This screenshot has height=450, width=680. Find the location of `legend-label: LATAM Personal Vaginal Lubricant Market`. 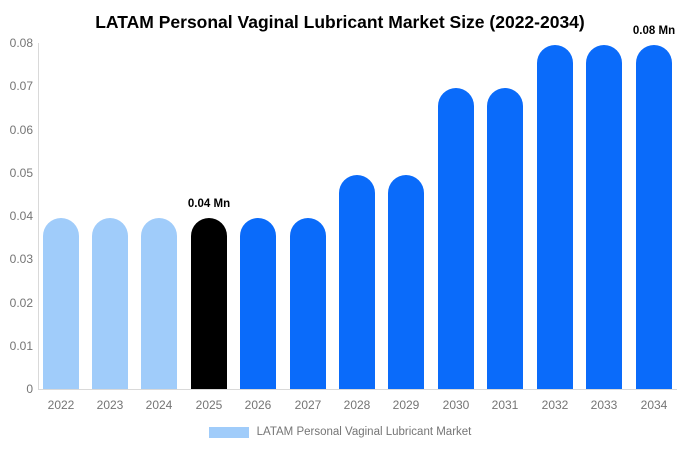

legend-label: LATAM Personal Vaginal Lubricant Market is located at coordinates (364, 432).